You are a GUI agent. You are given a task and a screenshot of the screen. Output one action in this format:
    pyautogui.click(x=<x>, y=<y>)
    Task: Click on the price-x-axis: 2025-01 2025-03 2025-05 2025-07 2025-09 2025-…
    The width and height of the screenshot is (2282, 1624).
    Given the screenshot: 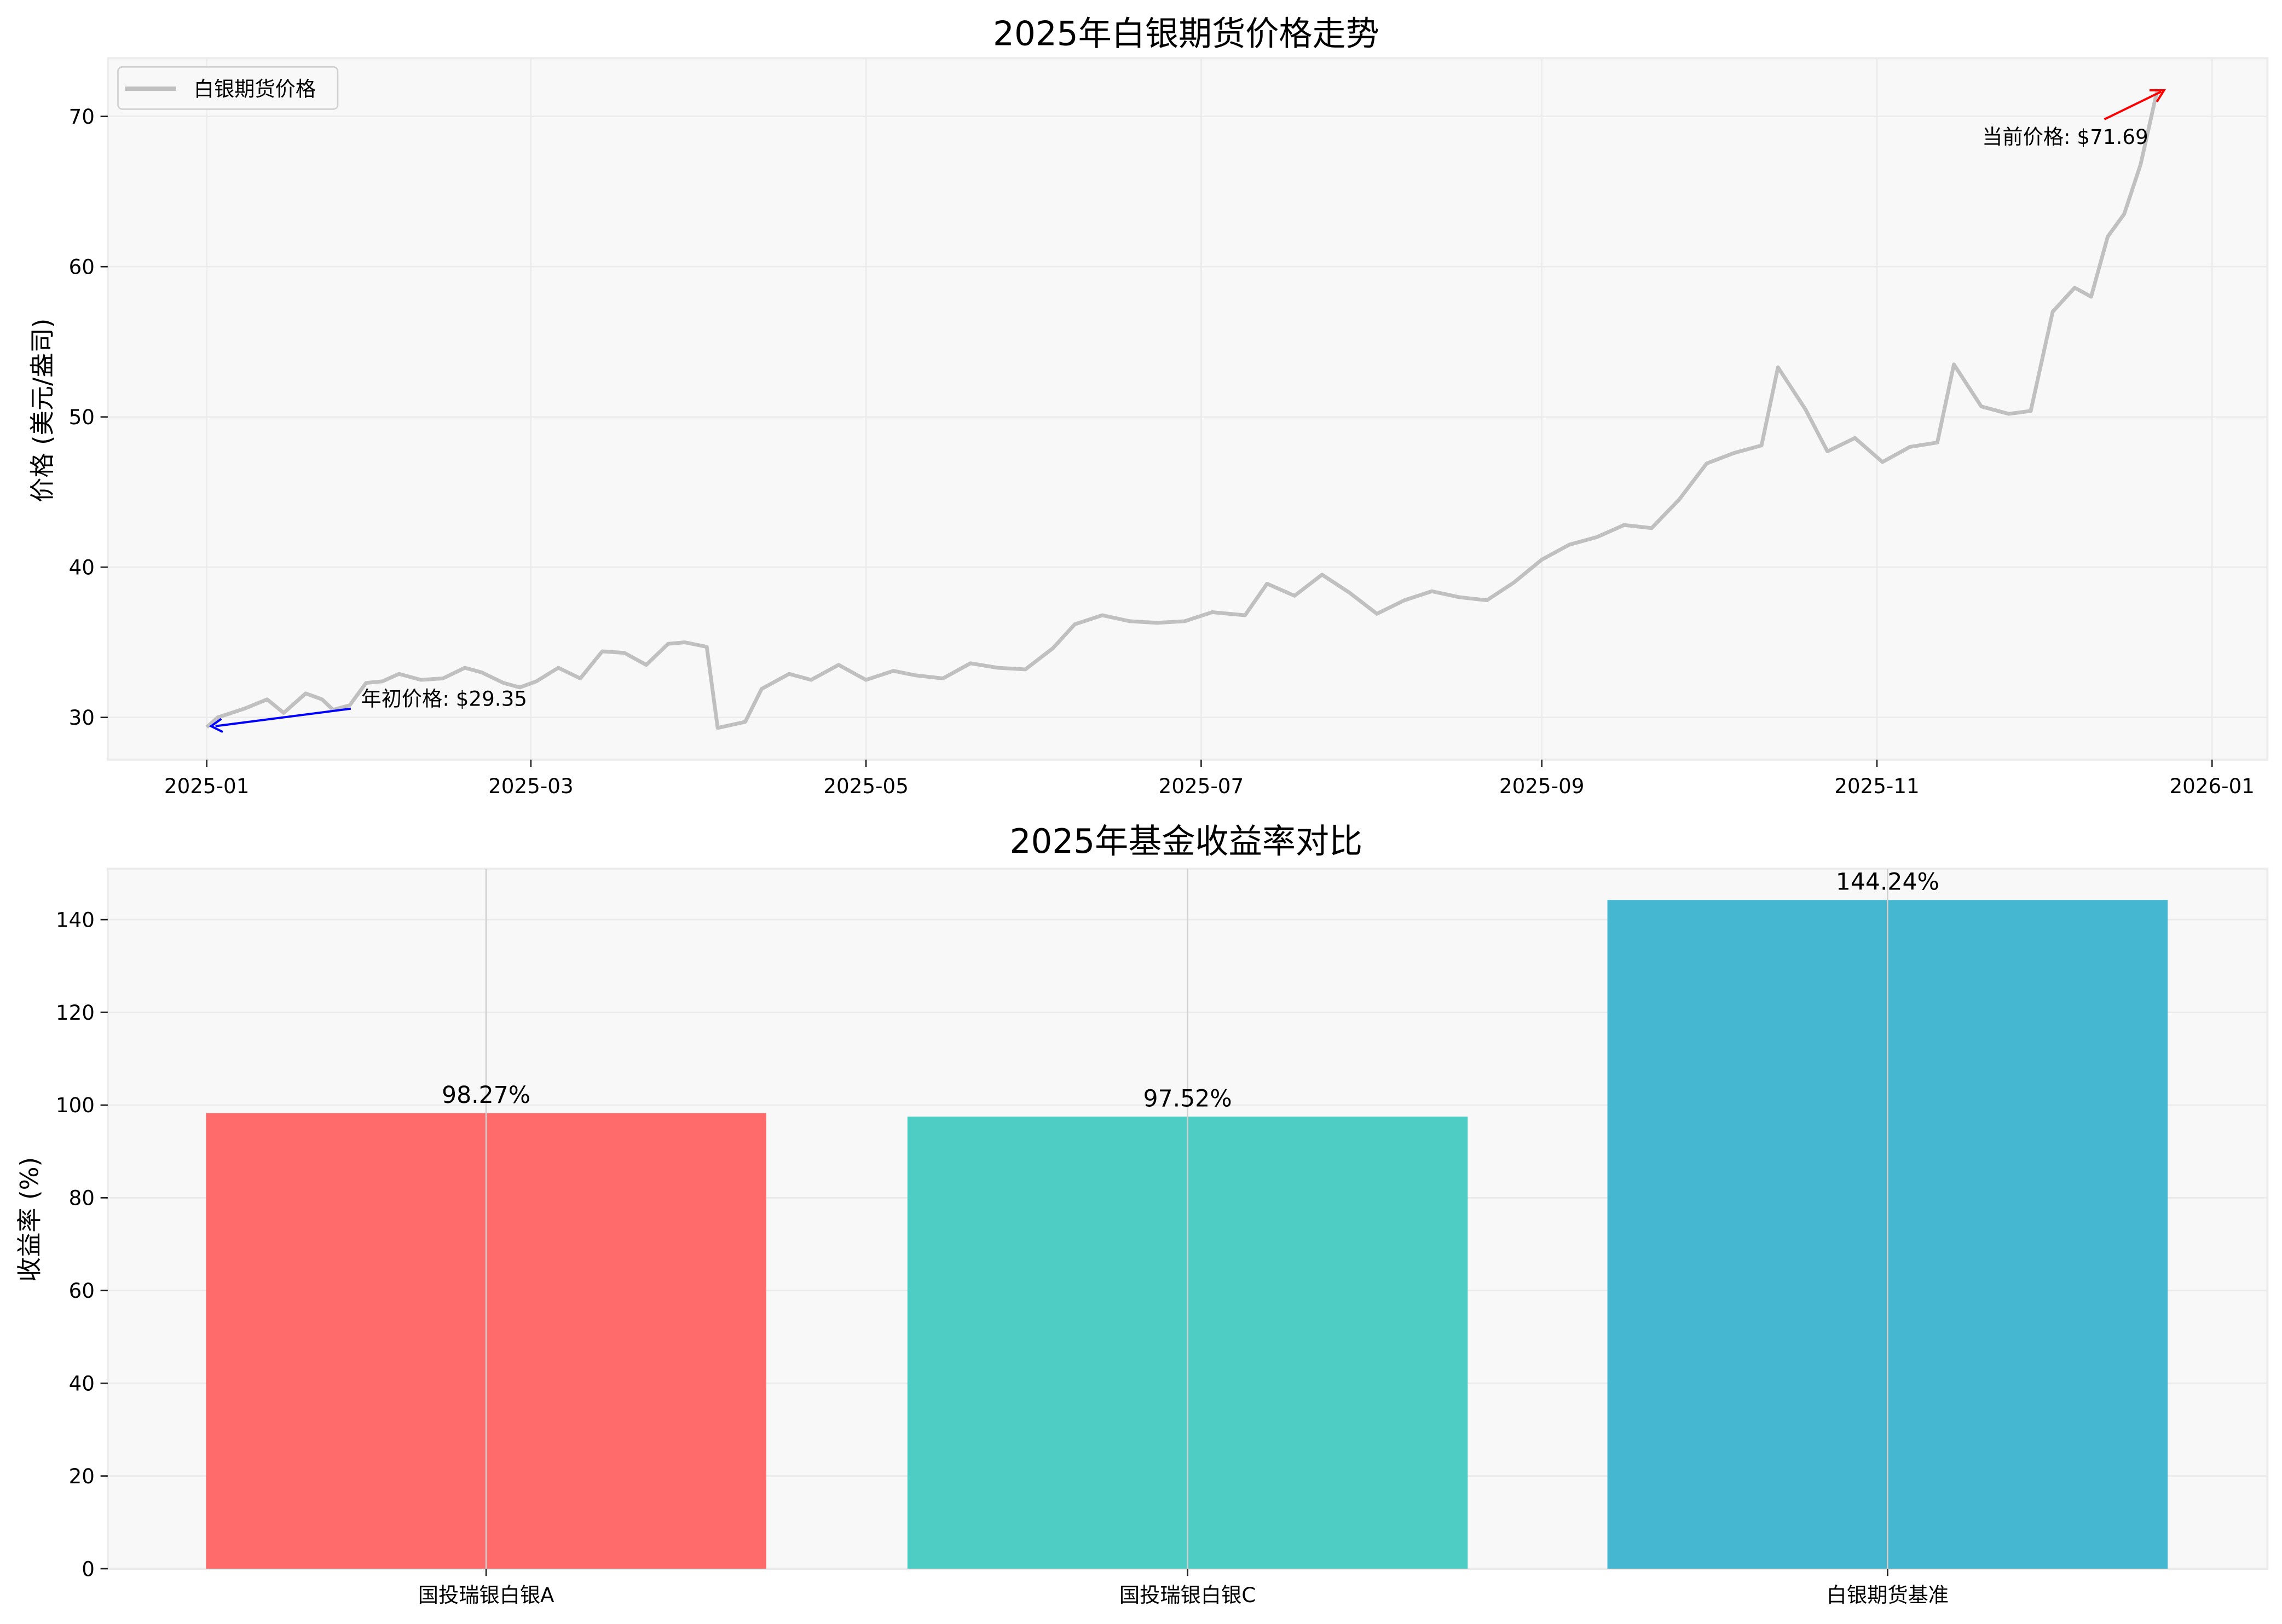 What is the action you would take?
    pyautogui.click(x=1209, y=778)
    